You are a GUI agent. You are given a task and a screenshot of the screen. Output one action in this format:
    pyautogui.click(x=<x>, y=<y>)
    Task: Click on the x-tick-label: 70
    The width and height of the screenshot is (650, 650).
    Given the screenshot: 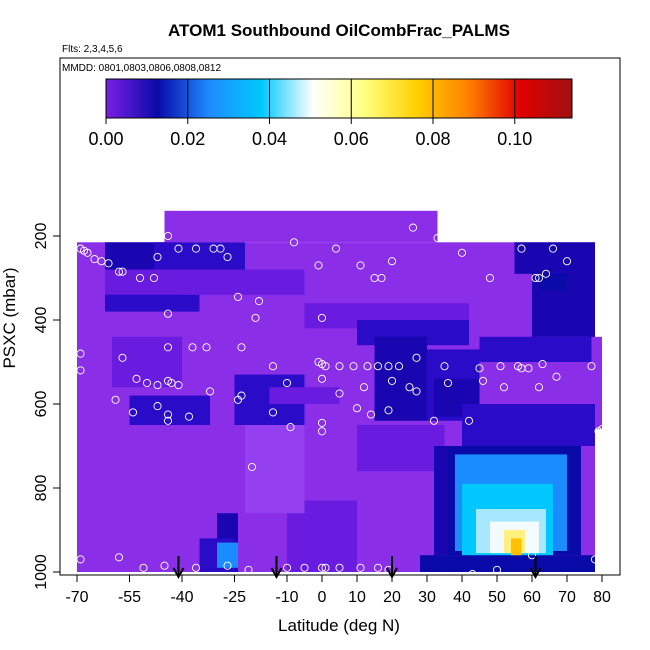 What is the action you would take?
    pyautogui.click(x=567, y=597)
    